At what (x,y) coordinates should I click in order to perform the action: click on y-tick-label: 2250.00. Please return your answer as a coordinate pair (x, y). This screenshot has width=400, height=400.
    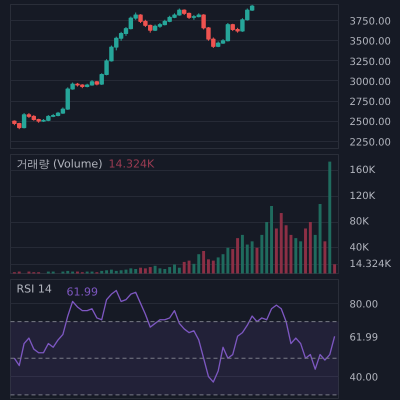
    Looking at the image, I should click on (370, 142).